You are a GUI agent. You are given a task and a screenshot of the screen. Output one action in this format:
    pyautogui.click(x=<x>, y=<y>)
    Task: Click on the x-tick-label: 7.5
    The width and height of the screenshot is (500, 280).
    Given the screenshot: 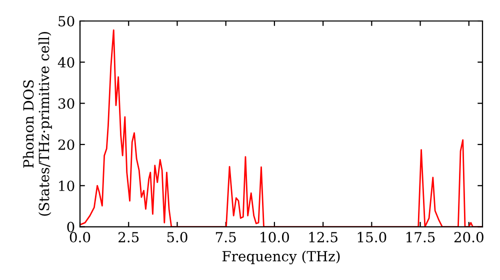 What is the action you would take?
    pyautogui.click(x=226, y=237)
    